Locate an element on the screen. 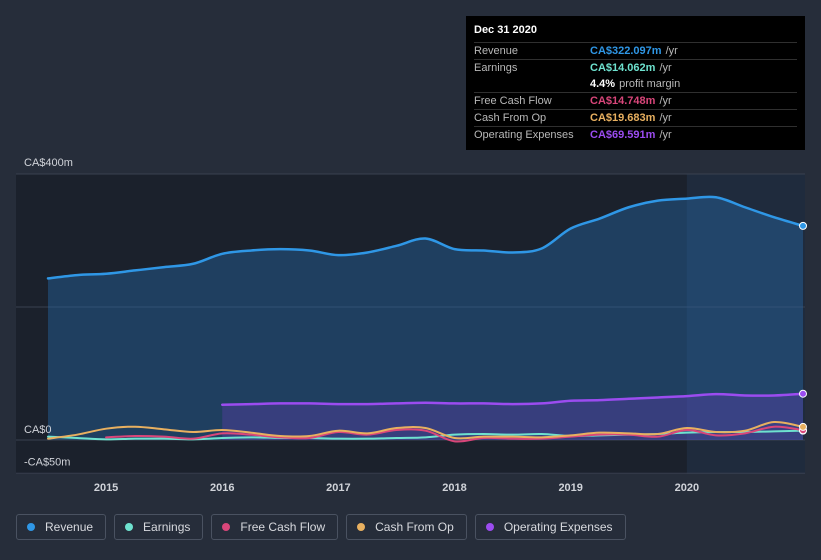  tooltip-label: Cash From Op is located at coordinates (510, 118).